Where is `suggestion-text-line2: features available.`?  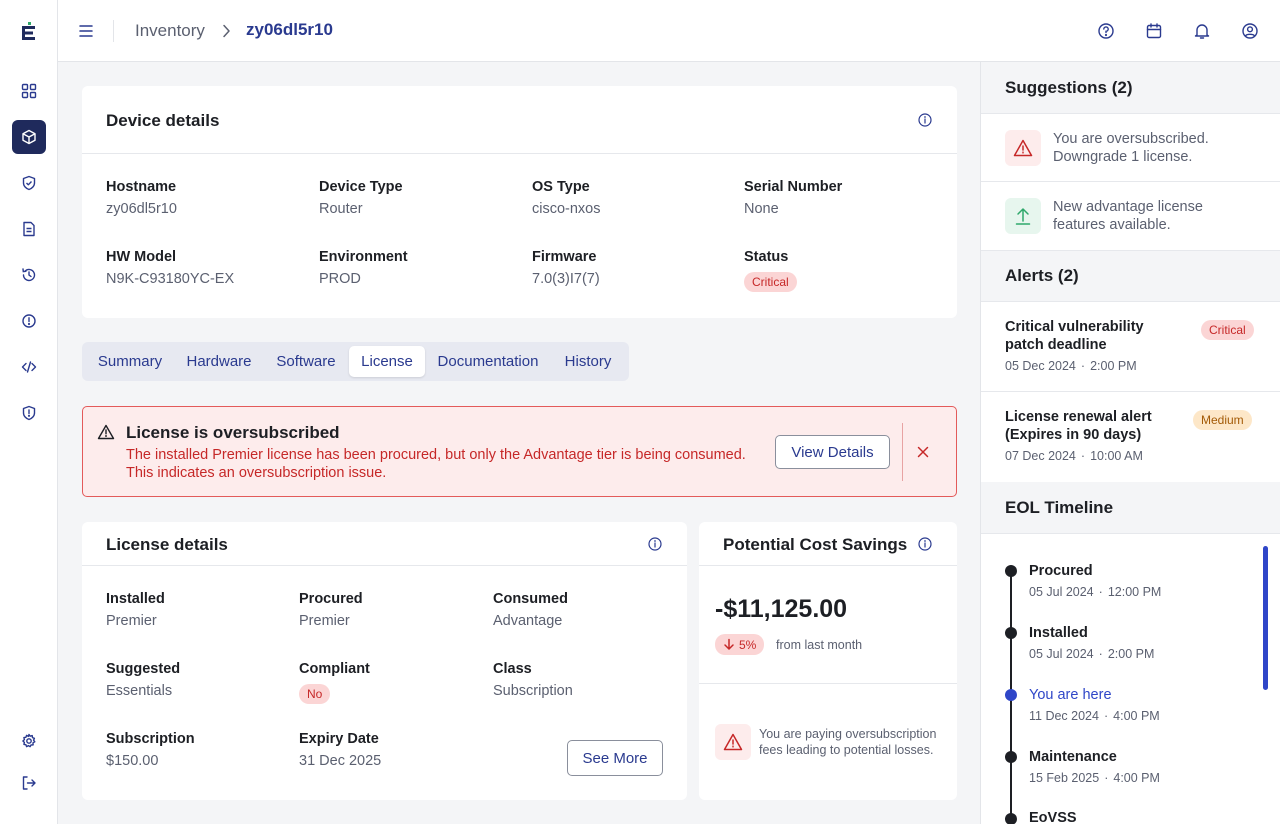
suggestion-text-line2: features available. is located at coordinates (1112, 225).